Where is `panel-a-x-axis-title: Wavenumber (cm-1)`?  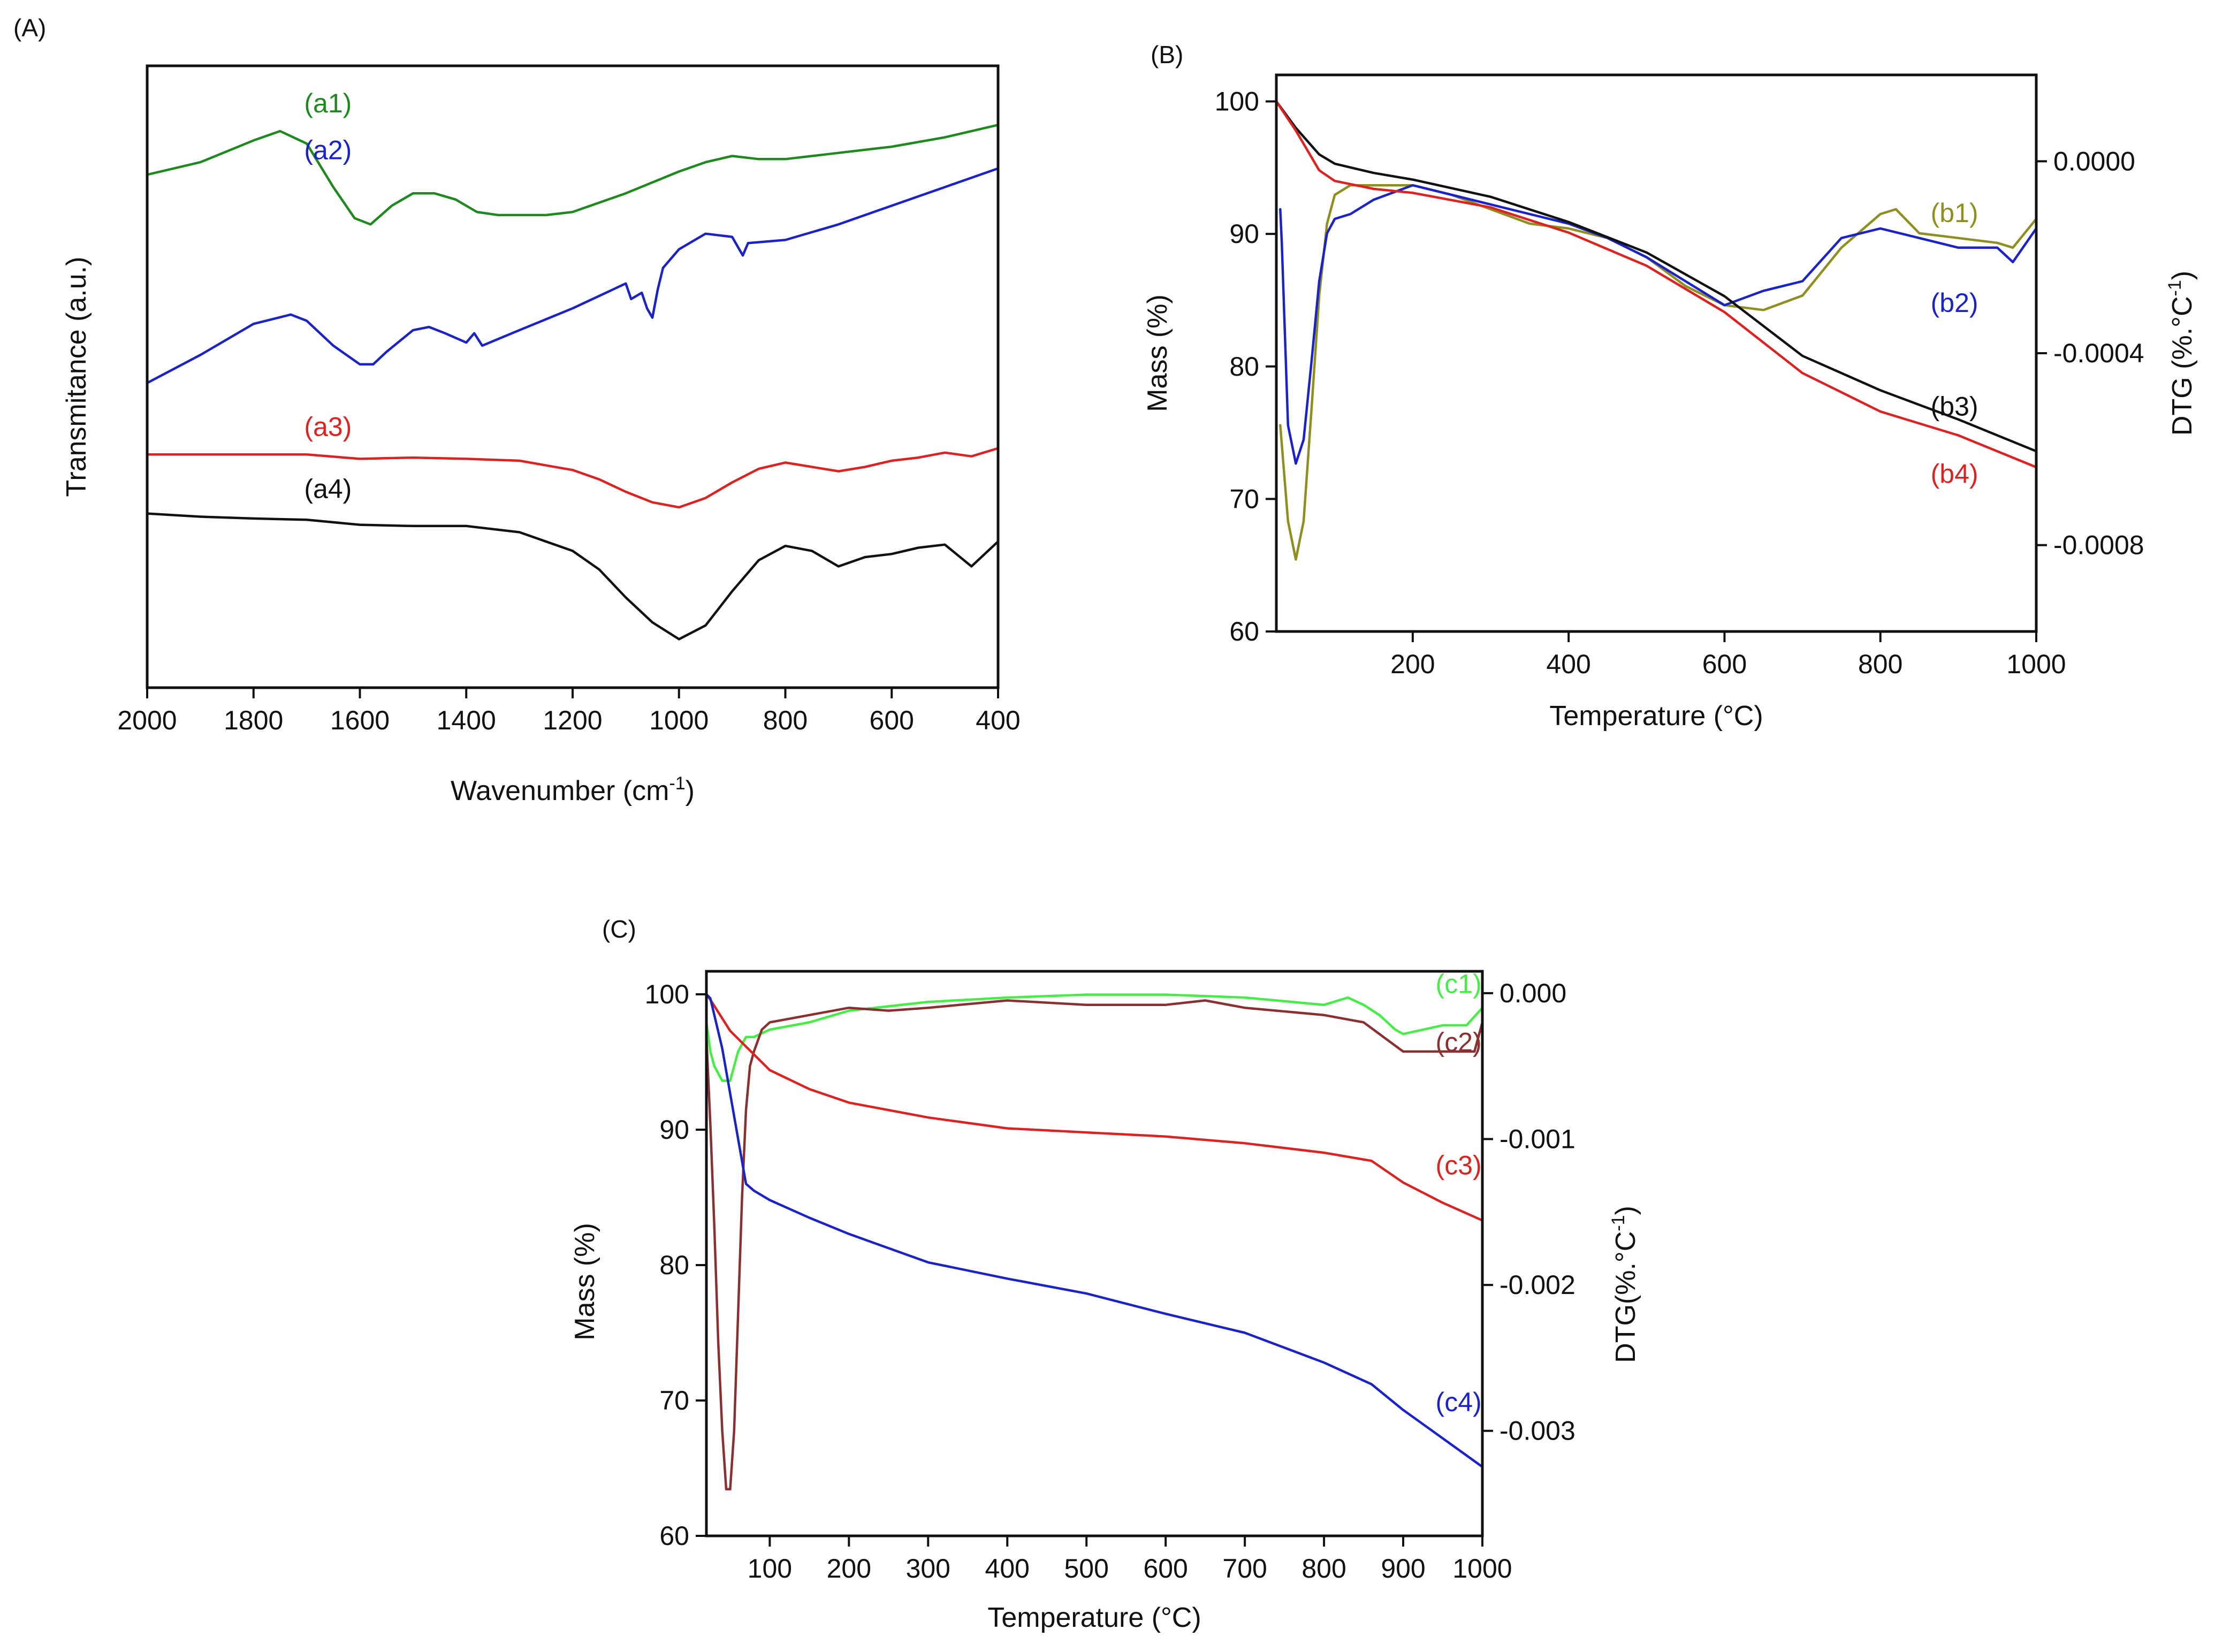
panel-a-x-axis-title: Wavenumber (cm-1) is located at coordinates (573, 789).